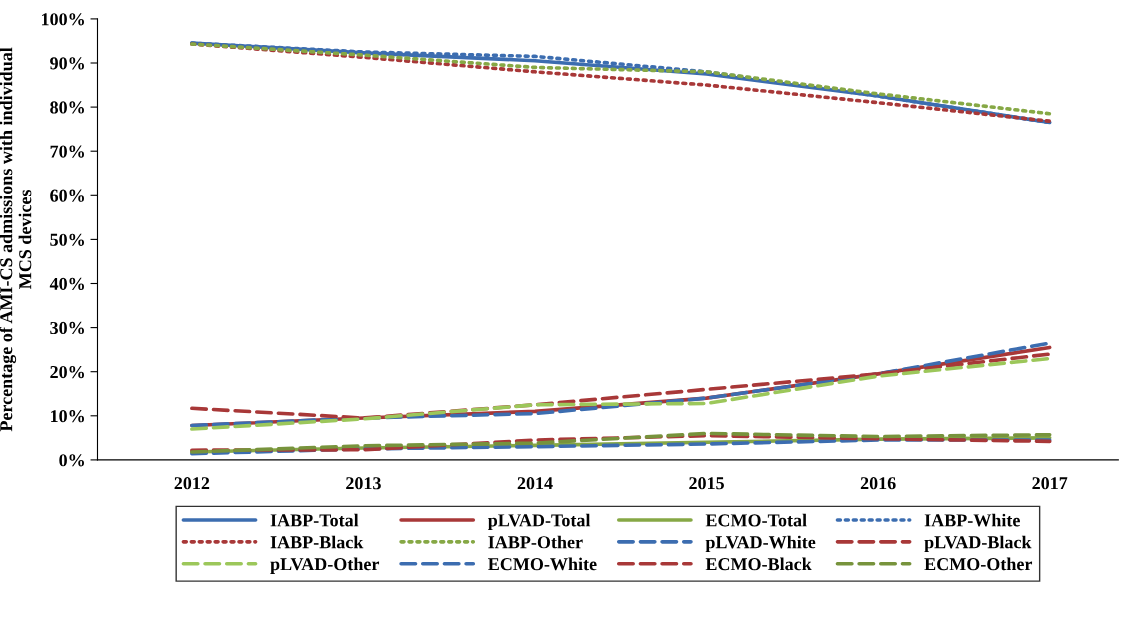 The image size is (1147, 630). What do you see at coordinates (539, 522) in the screenshot?
I see `legend-label: pLVAD-Total` at bounding box center [539, 522].